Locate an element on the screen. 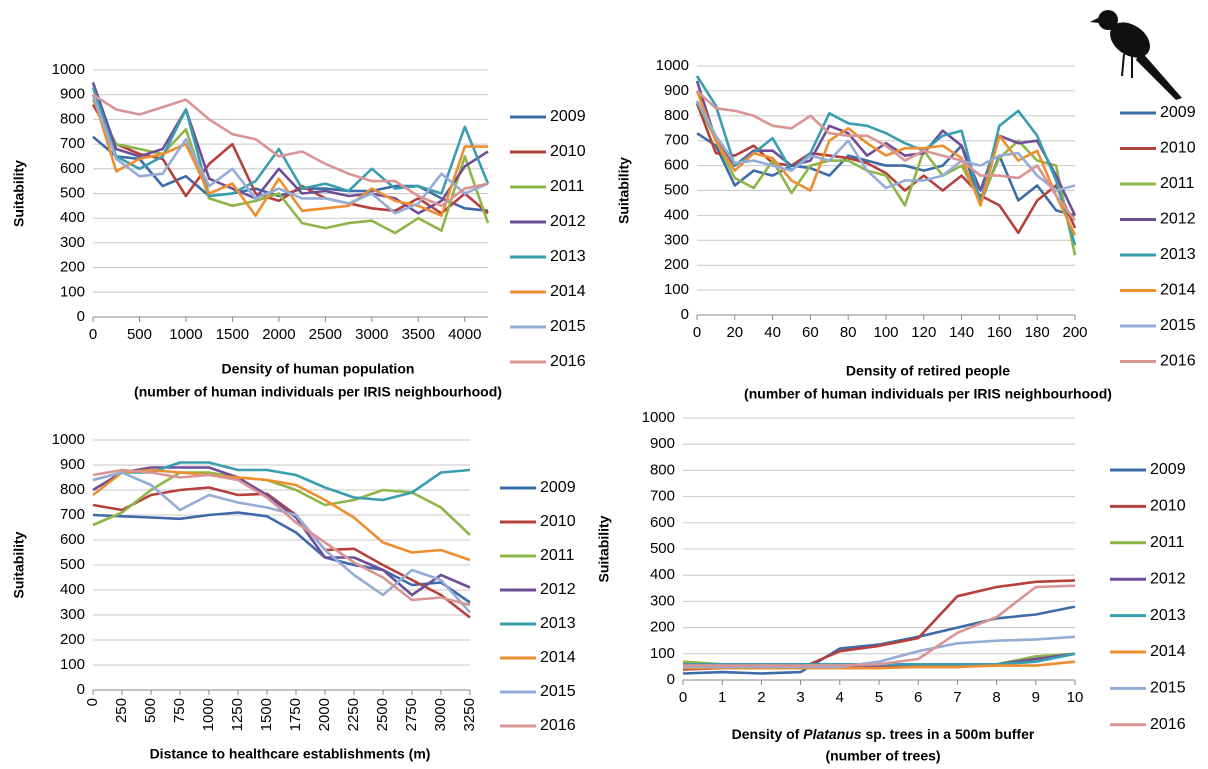 The width and height of the screenshot is (1208, 769). bird-icon is located at coordinates (1136, 55).